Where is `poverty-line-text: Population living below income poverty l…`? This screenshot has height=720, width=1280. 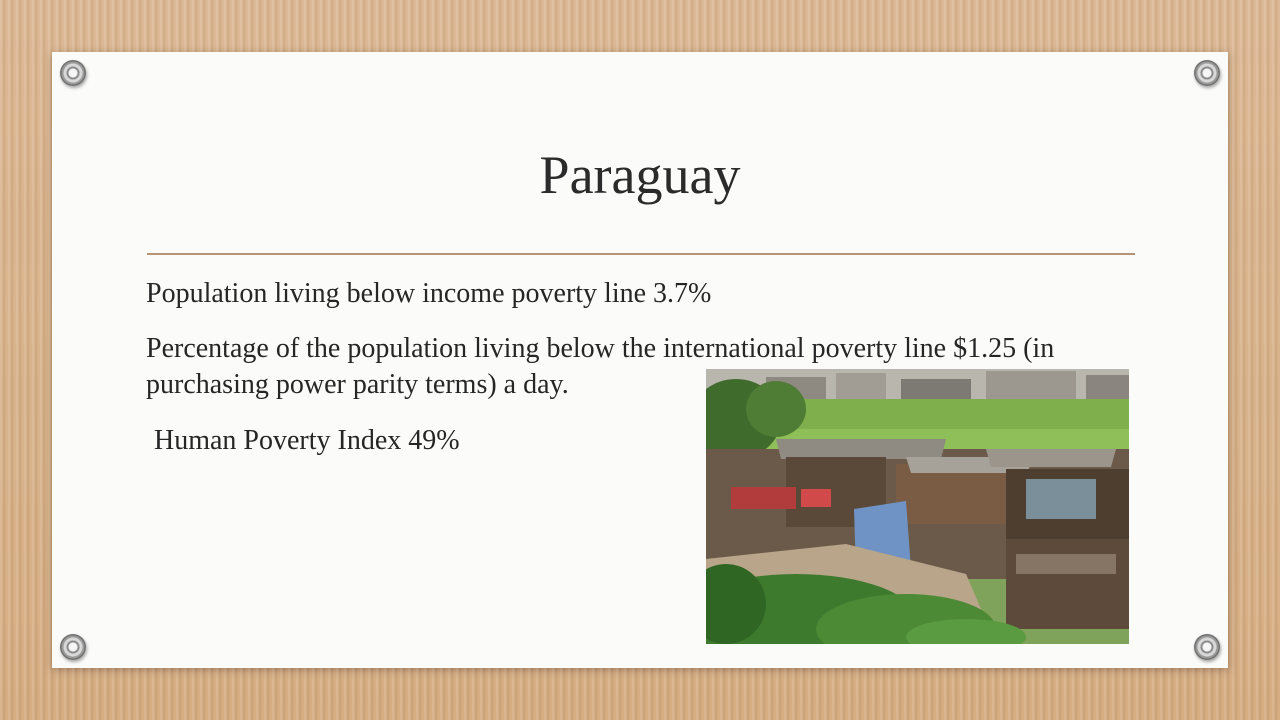 poverty-line-text: Population living below income poverty l… is located at coordinates (429, 293).